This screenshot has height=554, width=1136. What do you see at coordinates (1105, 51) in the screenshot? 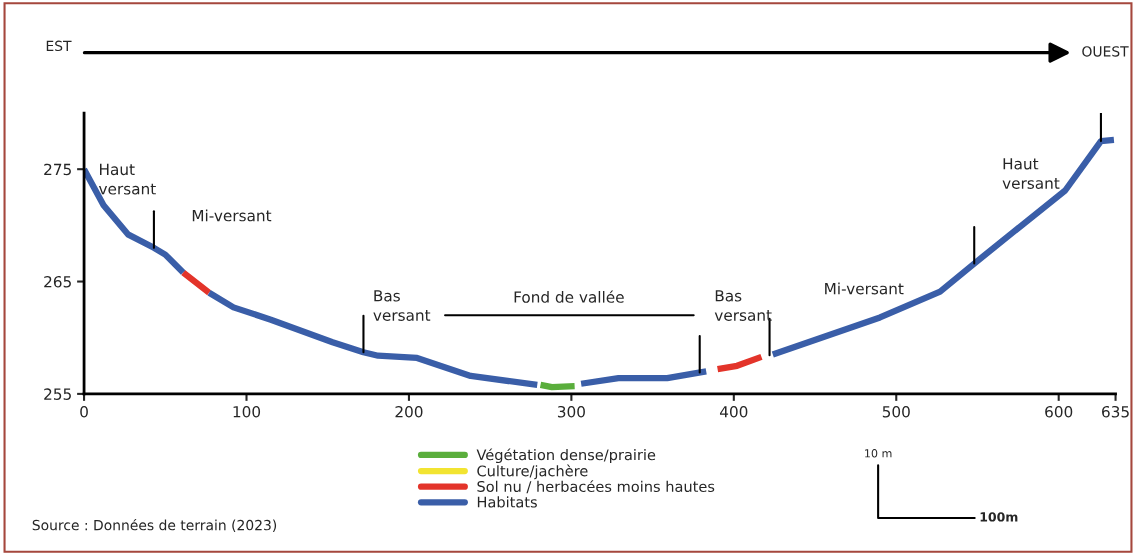
I see `text: OUEST` at bounding box center [1105, 51].